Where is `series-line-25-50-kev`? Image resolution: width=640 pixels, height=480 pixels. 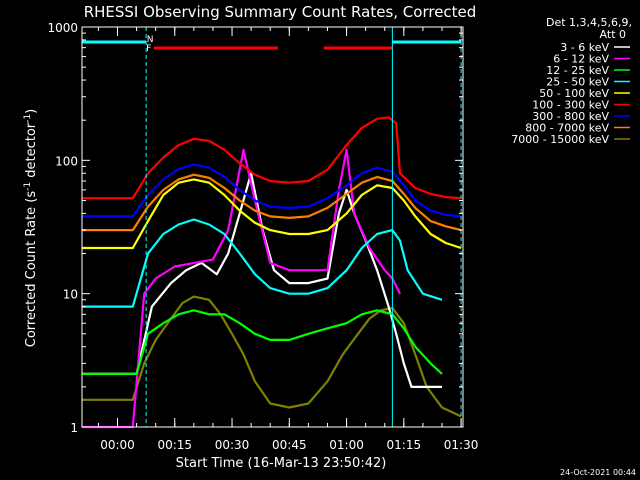
series-line-25-50-kev is located at coordinates (262, 263).